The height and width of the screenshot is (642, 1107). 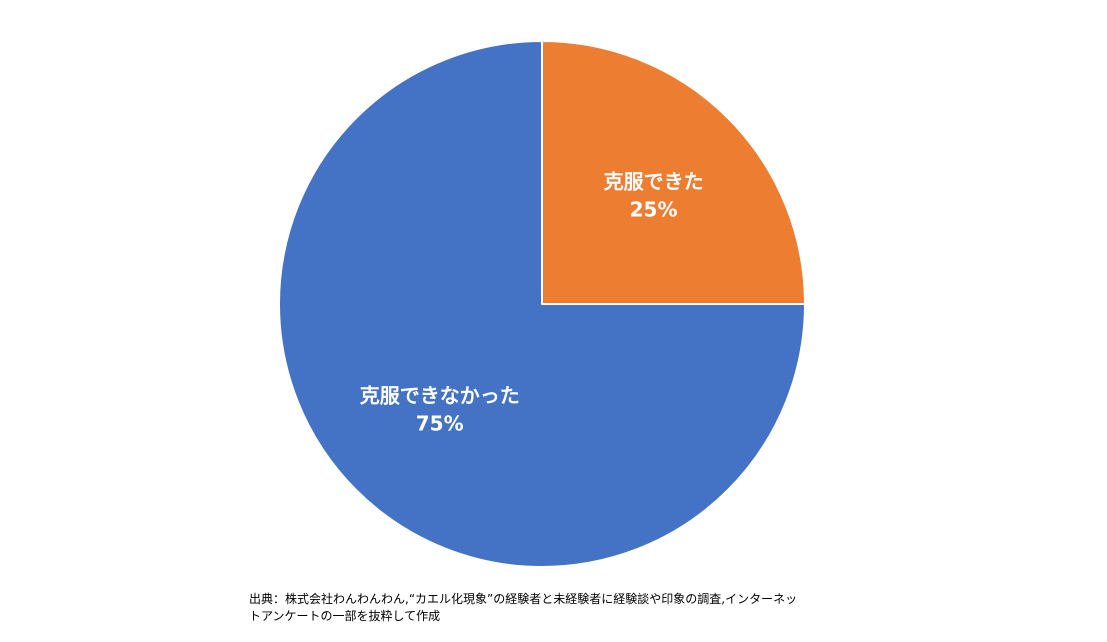 I want to click on pie-slice-value-1: 75%, so click(x=440, y=423).